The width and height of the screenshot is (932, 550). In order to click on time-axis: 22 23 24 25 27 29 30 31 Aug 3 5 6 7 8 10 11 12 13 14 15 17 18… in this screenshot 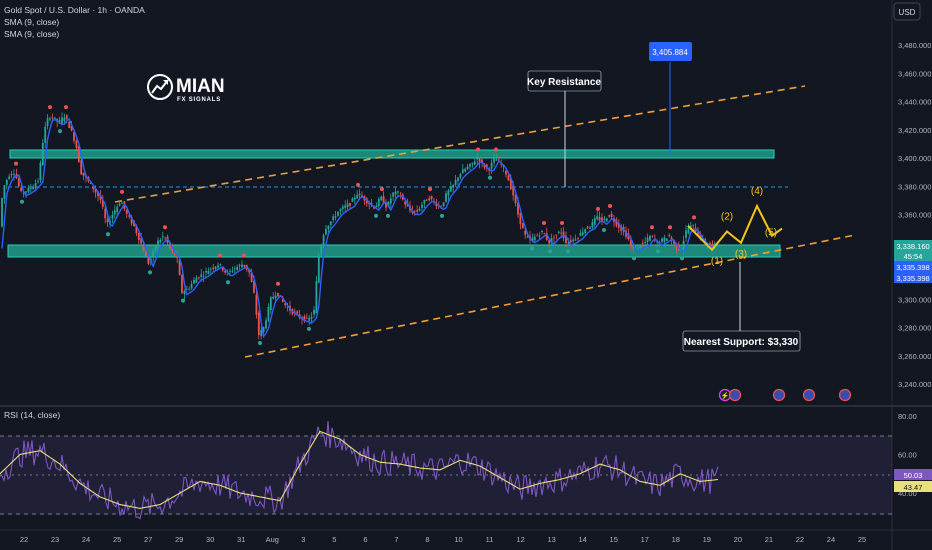, I will do `click(443, 539)`.